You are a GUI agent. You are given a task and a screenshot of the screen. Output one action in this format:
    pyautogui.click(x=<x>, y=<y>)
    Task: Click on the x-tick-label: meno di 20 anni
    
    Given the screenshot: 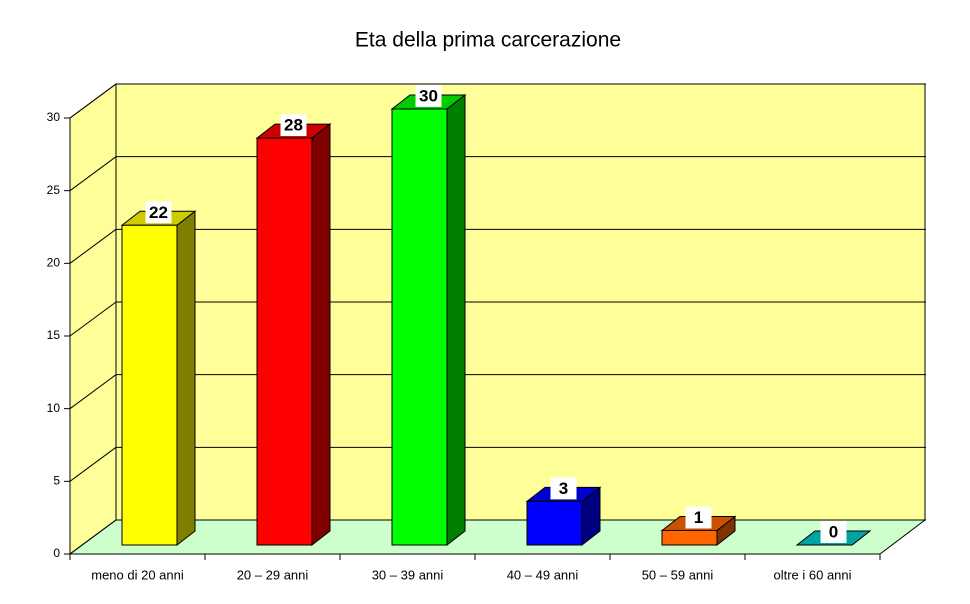 What is the action you would take?
    pyautogui.click(x=137, y=574)
    